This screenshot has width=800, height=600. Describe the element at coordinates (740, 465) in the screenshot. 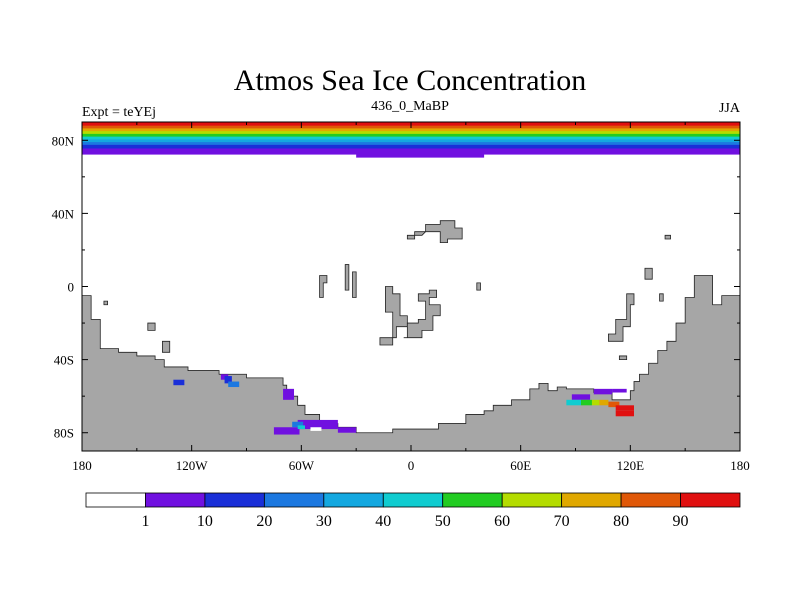

I see `x-tick-label-6: 180` at that location.